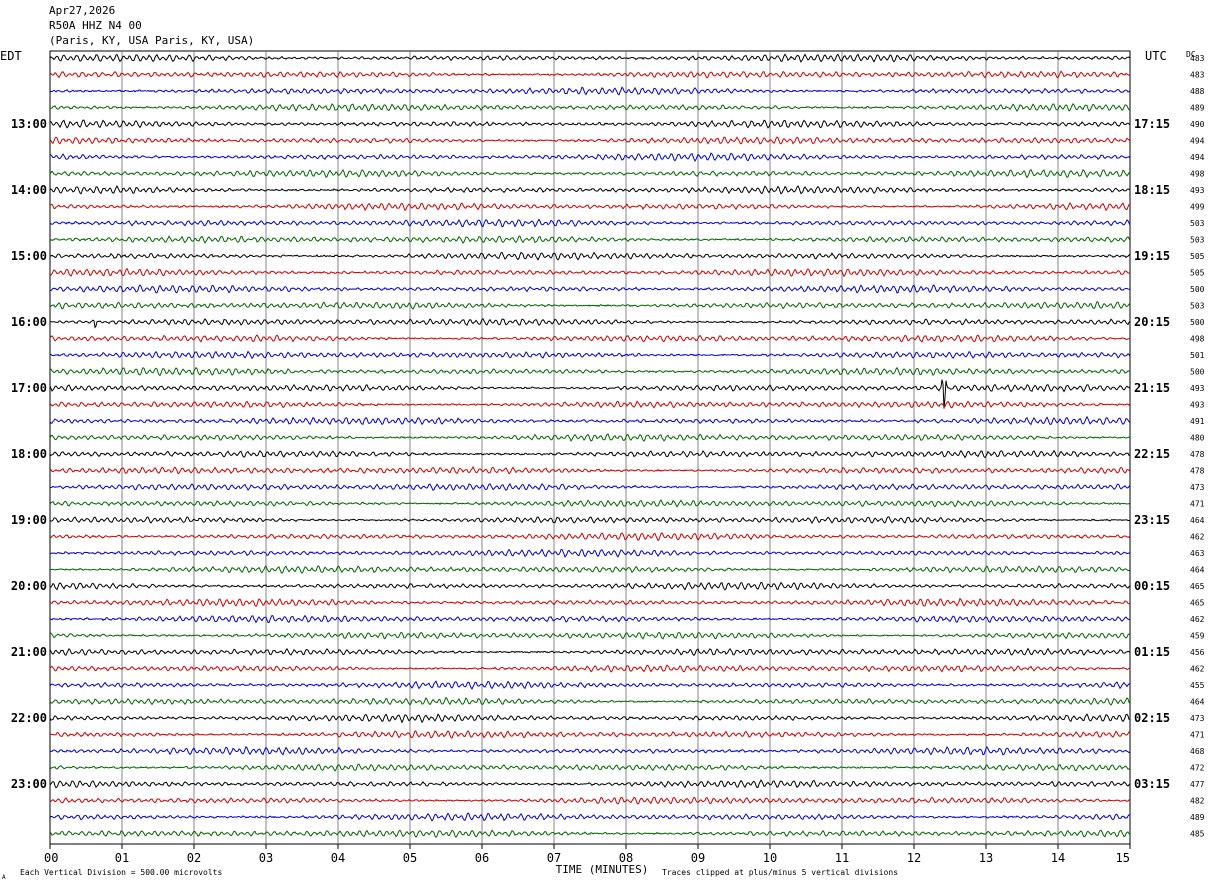 The width and height of the screenshot is (1210, 886). I want to click on utc-hour-label-8: 01:15, so click(1152, 652).